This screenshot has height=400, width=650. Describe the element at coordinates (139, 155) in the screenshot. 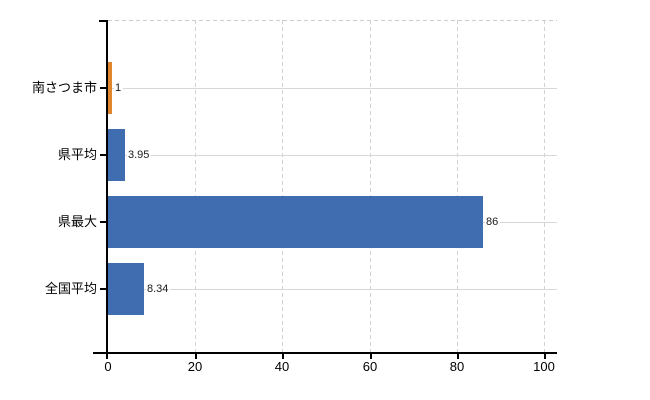

I see `bar-value-label: 3.95` at that location.